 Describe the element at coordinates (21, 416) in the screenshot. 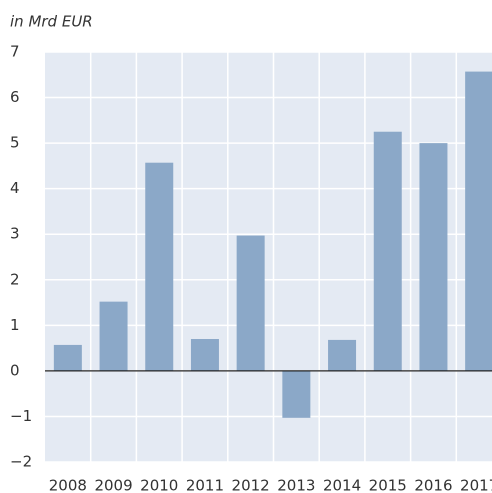

I see `y-tick-label: −1` at that location.